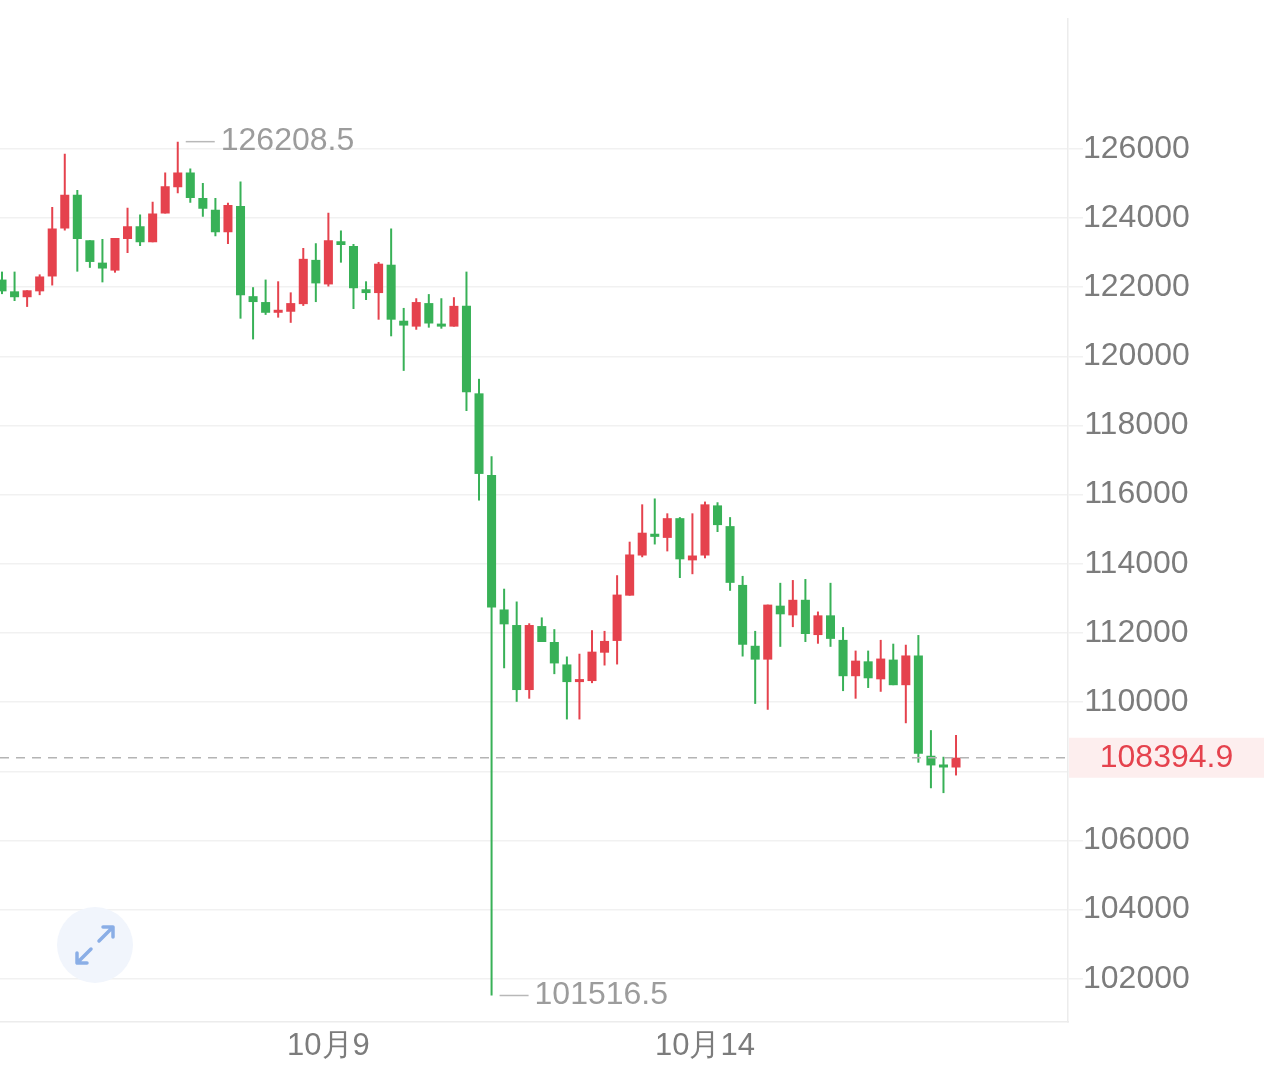 The height and width of the screenshot is (1081, 1264). Describe the element at coordinates (1136, 976) in the screenshot. I see `y-tick-label: 102000` at that location.